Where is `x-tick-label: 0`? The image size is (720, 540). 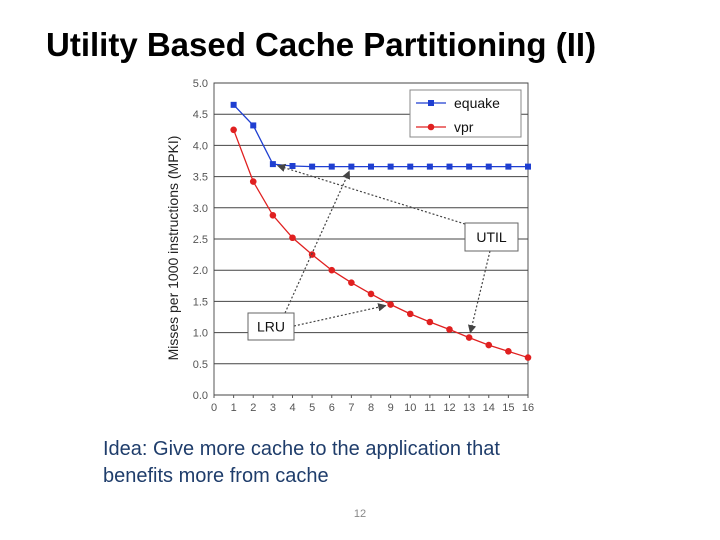 x-tick-label: 0 is located at coordinates (214, 408).